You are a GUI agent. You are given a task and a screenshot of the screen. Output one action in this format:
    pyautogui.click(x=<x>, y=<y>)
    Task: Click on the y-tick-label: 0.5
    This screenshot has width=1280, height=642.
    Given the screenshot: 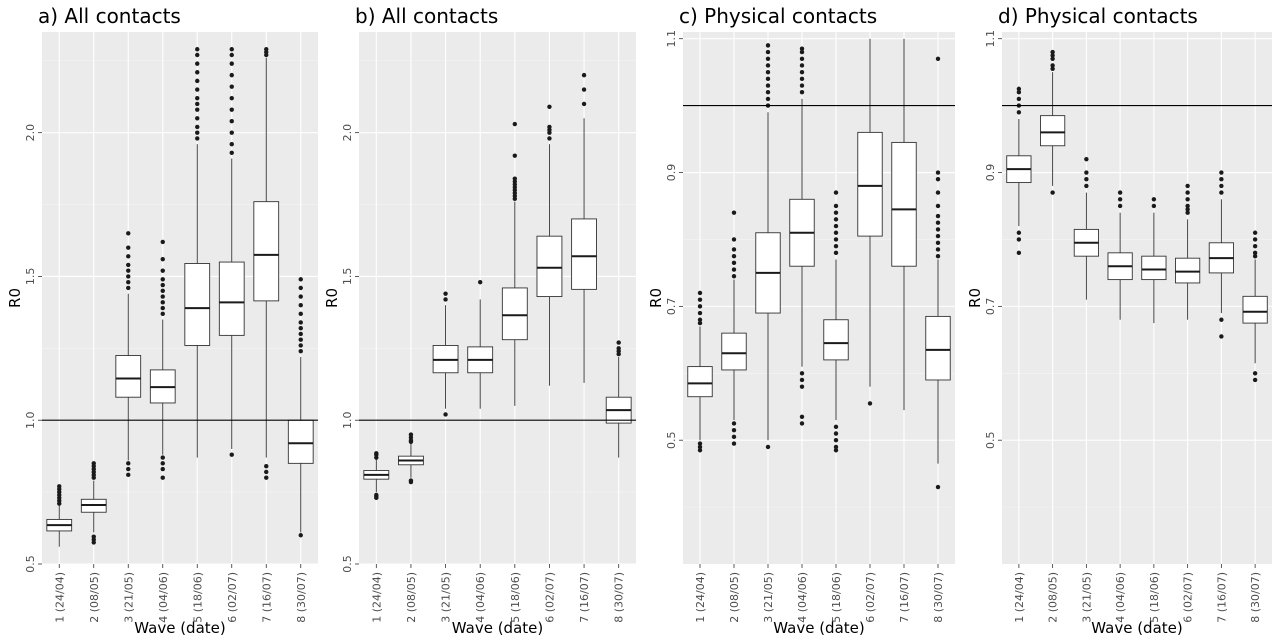 What is the action you would take?
    pyautogui.click(x=347, y=564)
    